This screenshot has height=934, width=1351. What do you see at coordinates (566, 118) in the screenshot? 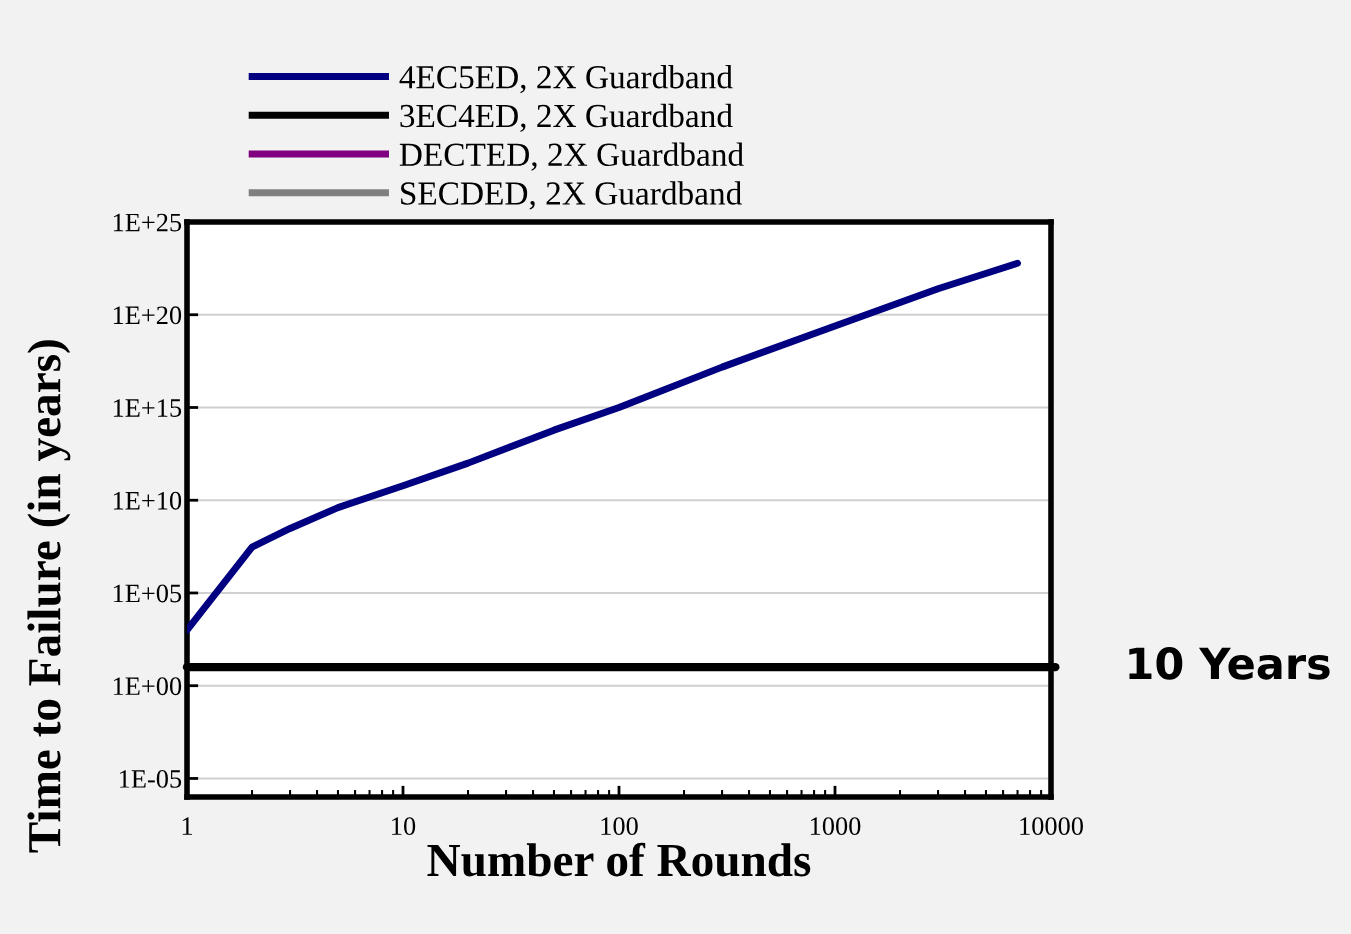
I see `legend-label: 3EC4ED, 2X Guardband` at bounding box center [566, 118].